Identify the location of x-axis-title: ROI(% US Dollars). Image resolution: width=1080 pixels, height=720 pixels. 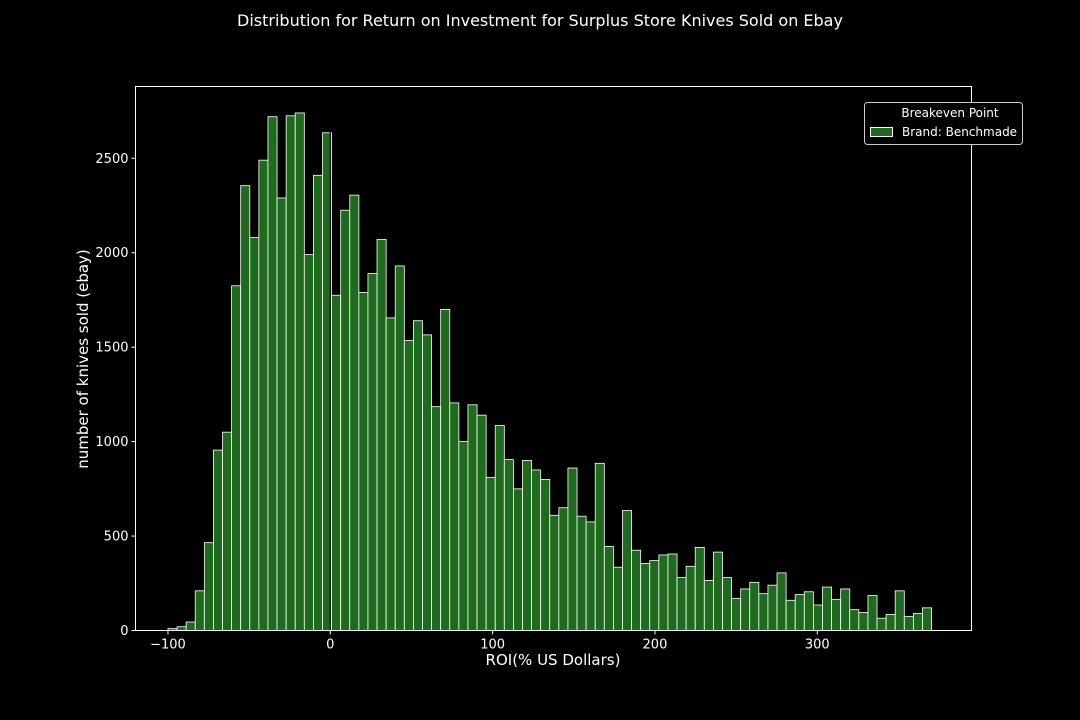
(553, 660).